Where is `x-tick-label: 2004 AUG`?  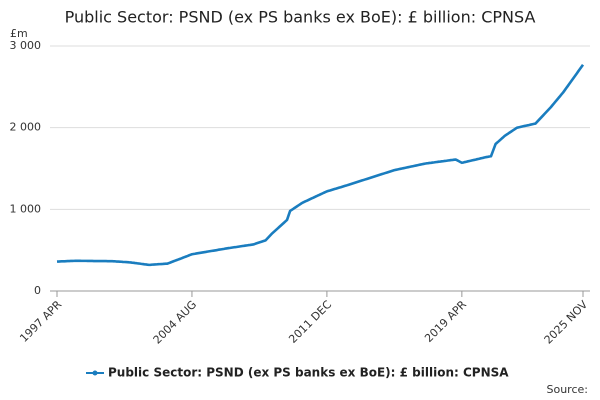 x-tick-label: 2004 AUG is located at coordinates (175, 322).